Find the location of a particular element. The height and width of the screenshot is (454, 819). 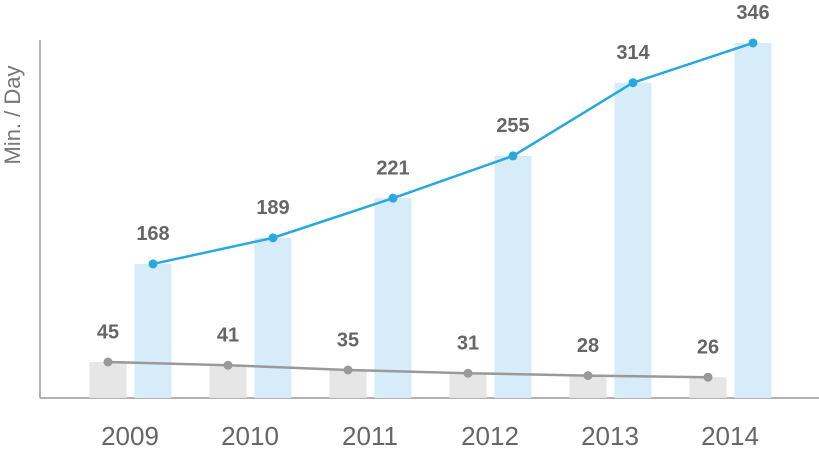

value-label: 41 is located at coordinates (228, 335).